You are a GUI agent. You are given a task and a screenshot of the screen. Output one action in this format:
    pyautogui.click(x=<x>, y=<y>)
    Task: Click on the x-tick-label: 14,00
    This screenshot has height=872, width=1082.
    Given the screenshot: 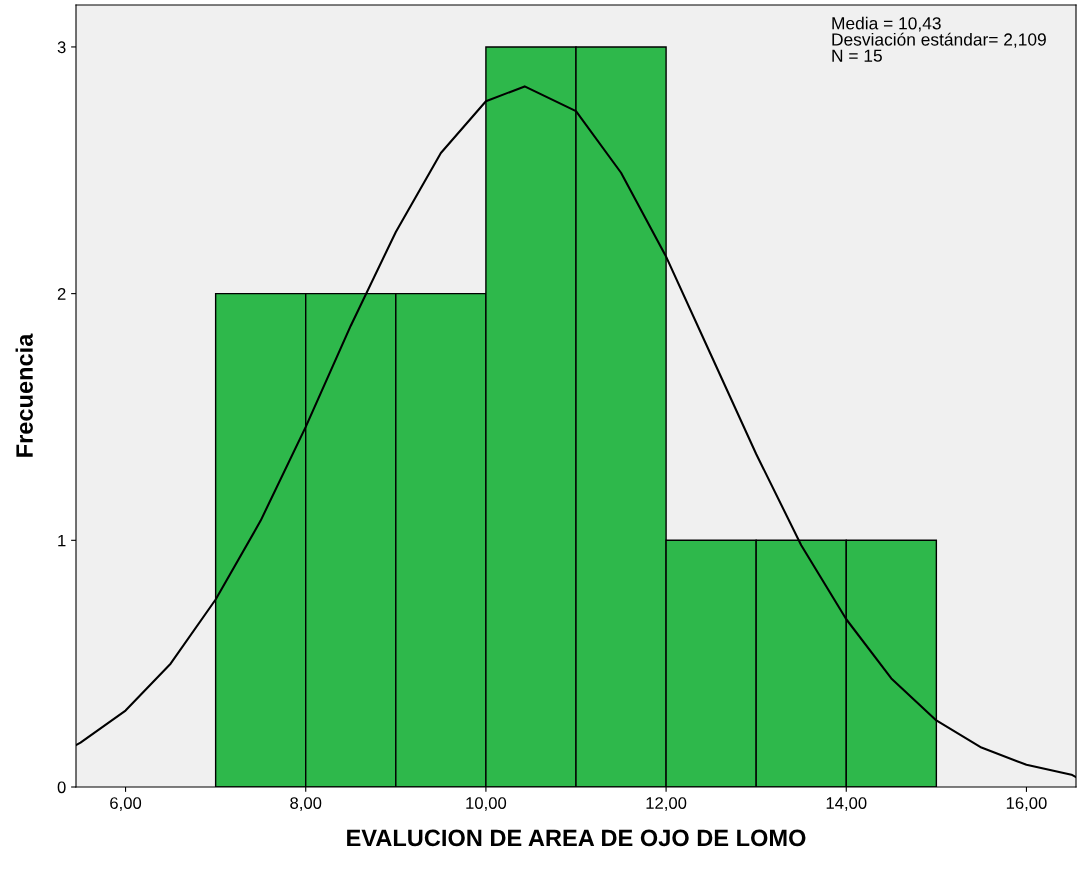 What is the action you would take?
    pyautogui.click(x=846, y=804)
    